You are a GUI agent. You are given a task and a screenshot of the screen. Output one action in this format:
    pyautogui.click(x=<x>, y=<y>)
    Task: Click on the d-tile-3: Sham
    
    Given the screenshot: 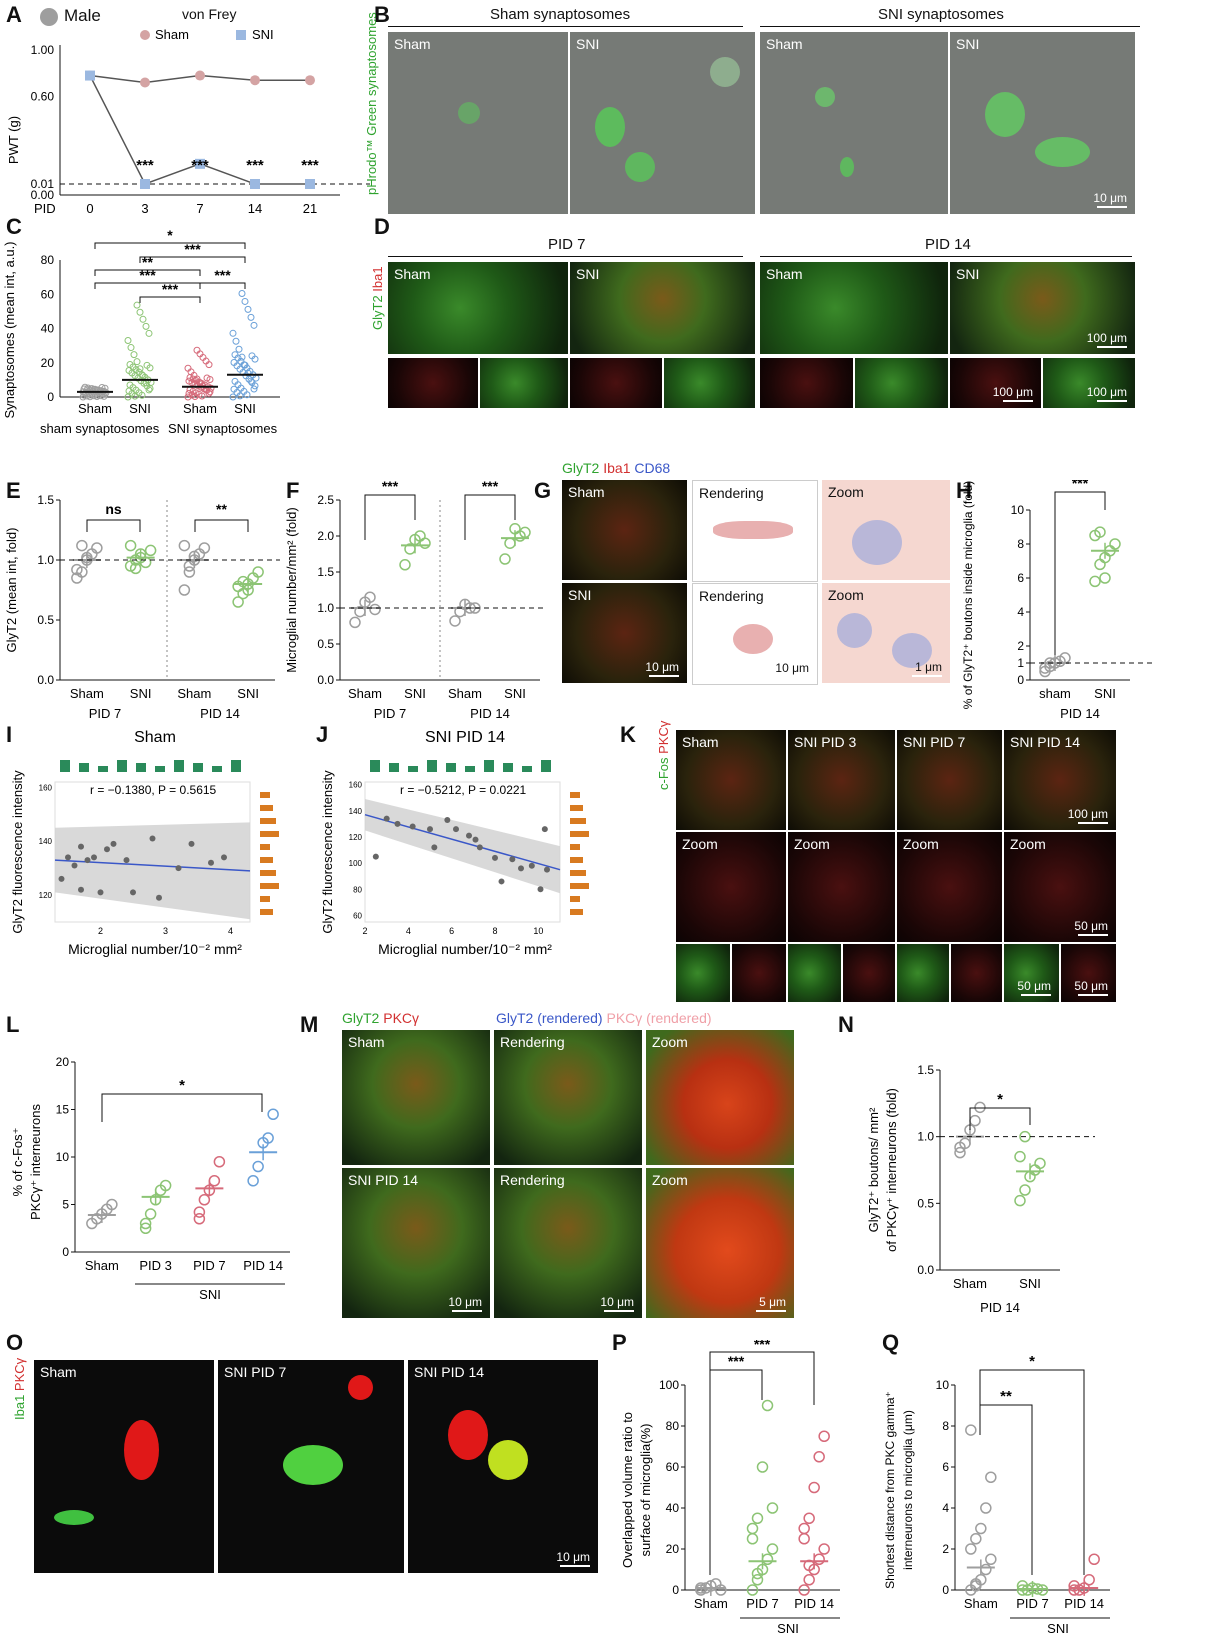 What is the action you would take?
    pyautogui.click(x=854, y=308)
    